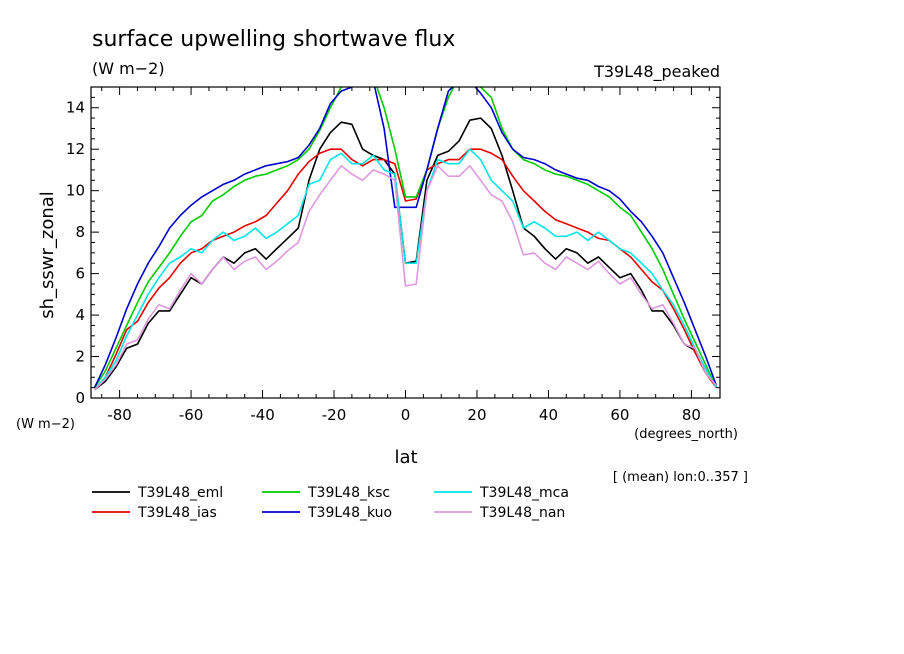 The image size is (904, 654). I want to click on x-tick-label: 40, so click(548, 415).